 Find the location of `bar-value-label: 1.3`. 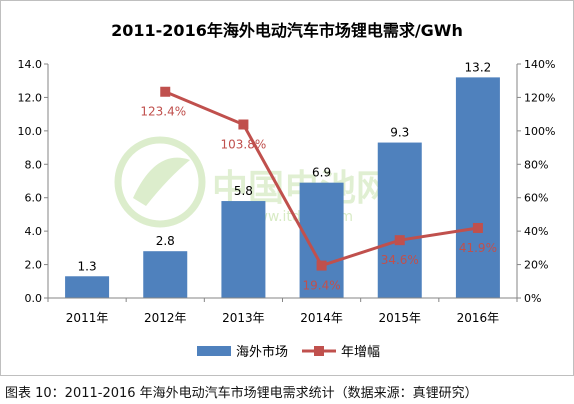

bar-value-label: 1.3 is located at coordinates (87, 266).